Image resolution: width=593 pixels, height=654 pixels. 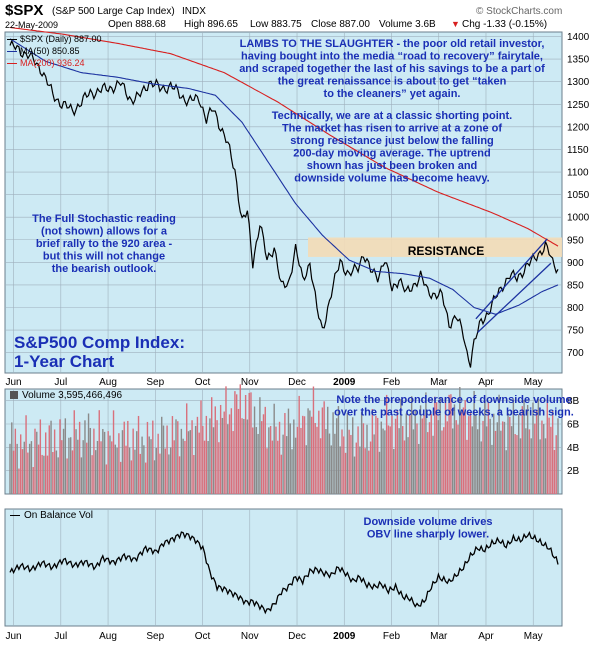 What do you see at coordinates (573, 425) in the screenshot?
I see `volume-tick-label: 6B` at bounding box center [573, 425].